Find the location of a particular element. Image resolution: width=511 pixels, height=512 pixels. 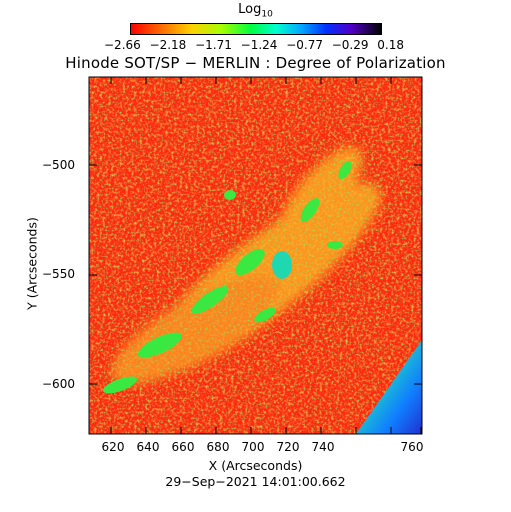

colorbar-tick: −1.71 is located at coordinates (213, 45).